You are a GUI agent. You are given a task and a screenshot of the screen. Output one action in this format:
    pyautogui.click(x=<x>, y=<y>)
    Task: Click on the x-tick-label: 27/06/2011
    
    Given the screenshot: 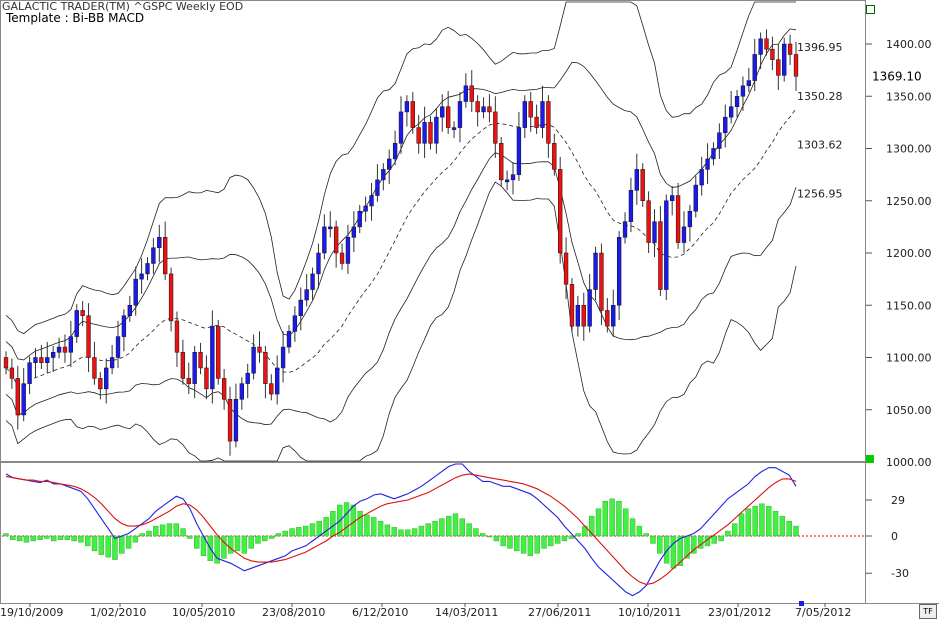 What is the action you would take?
    pyautogui.click(x=559, y=612)
    